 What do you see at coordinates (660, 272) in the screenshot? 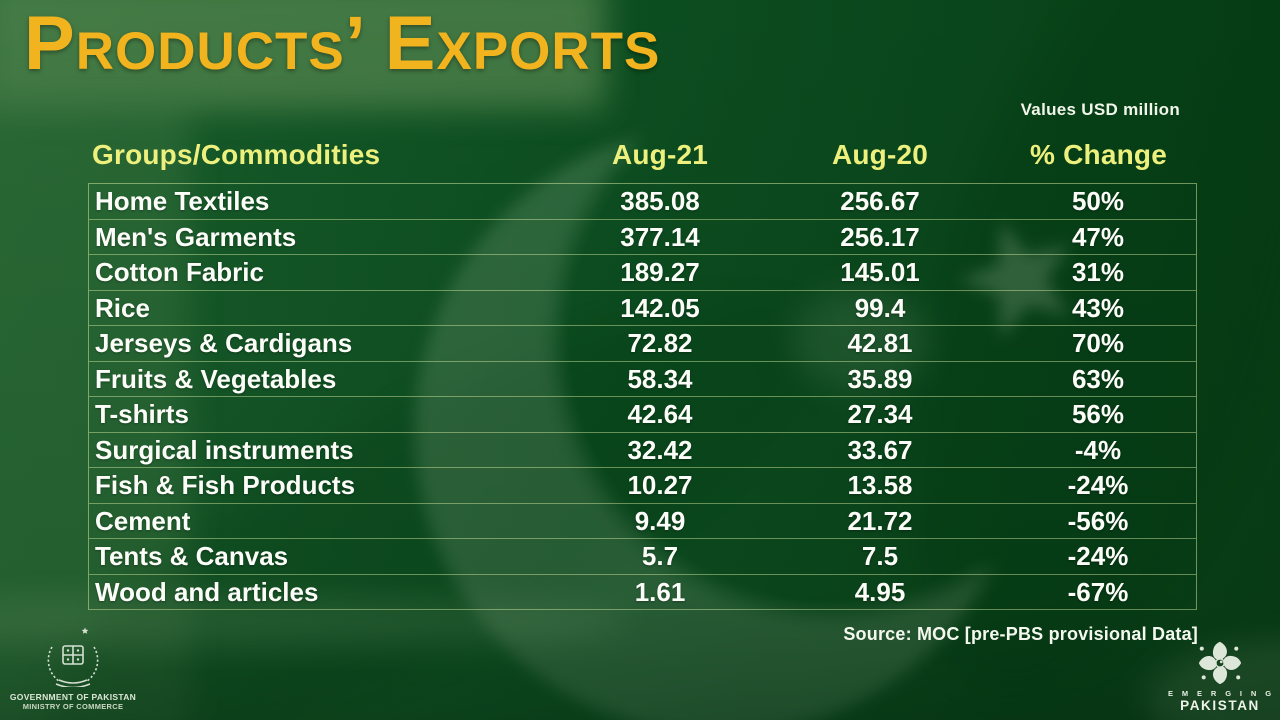
I see `aug21-value: 189.27` at bounding box center [660, 272].